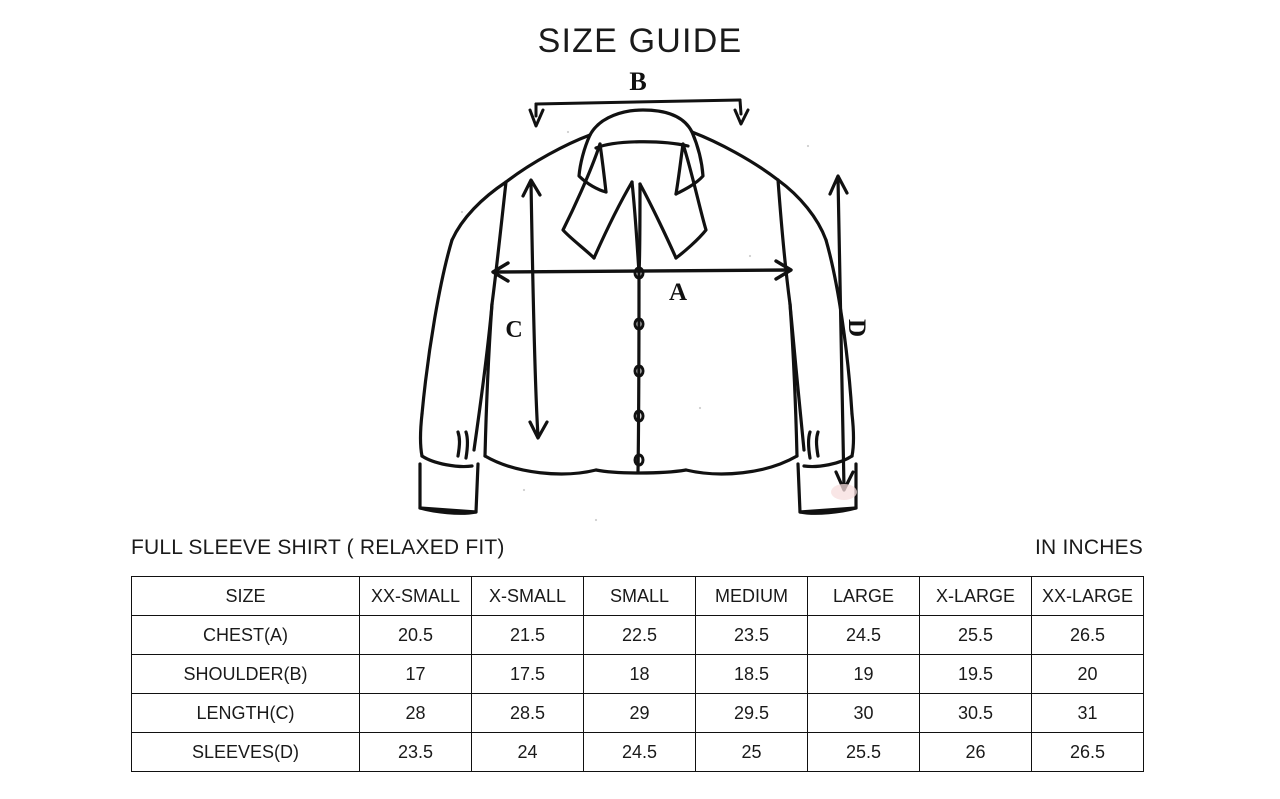 Image resolution: width=1280 pixels, height=799 pixels. I want to click on cell-shoulder-xx-small: 17, so click(415, 674).